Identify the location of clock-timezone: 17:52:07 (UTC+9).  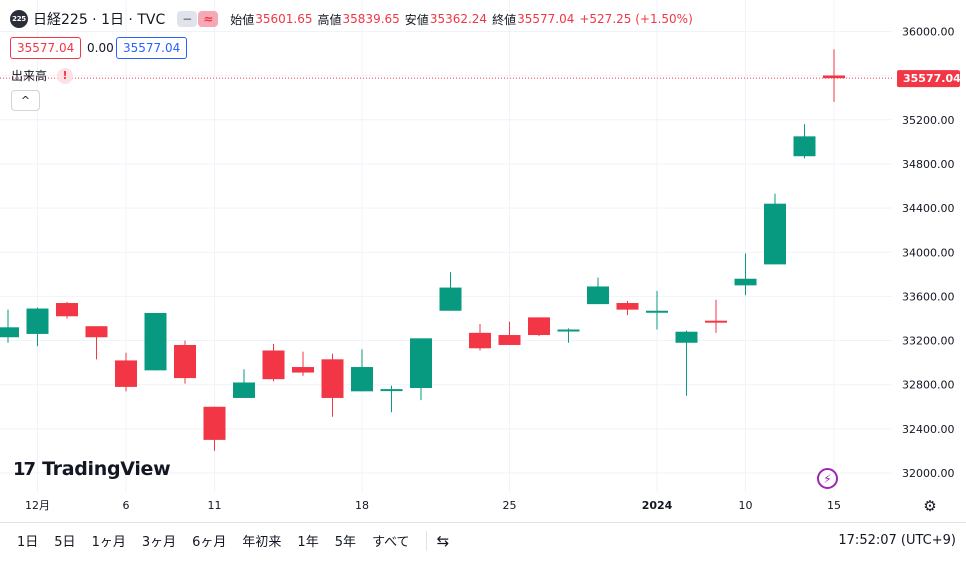
(897, 540).